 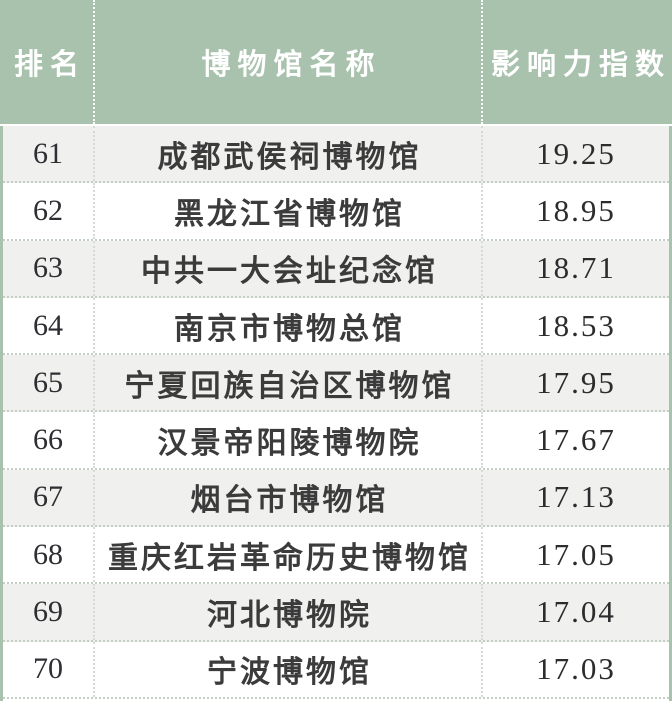 I want to click on table-row: 64 南京市博物总馆 18.53, so click(x=336, y=326).